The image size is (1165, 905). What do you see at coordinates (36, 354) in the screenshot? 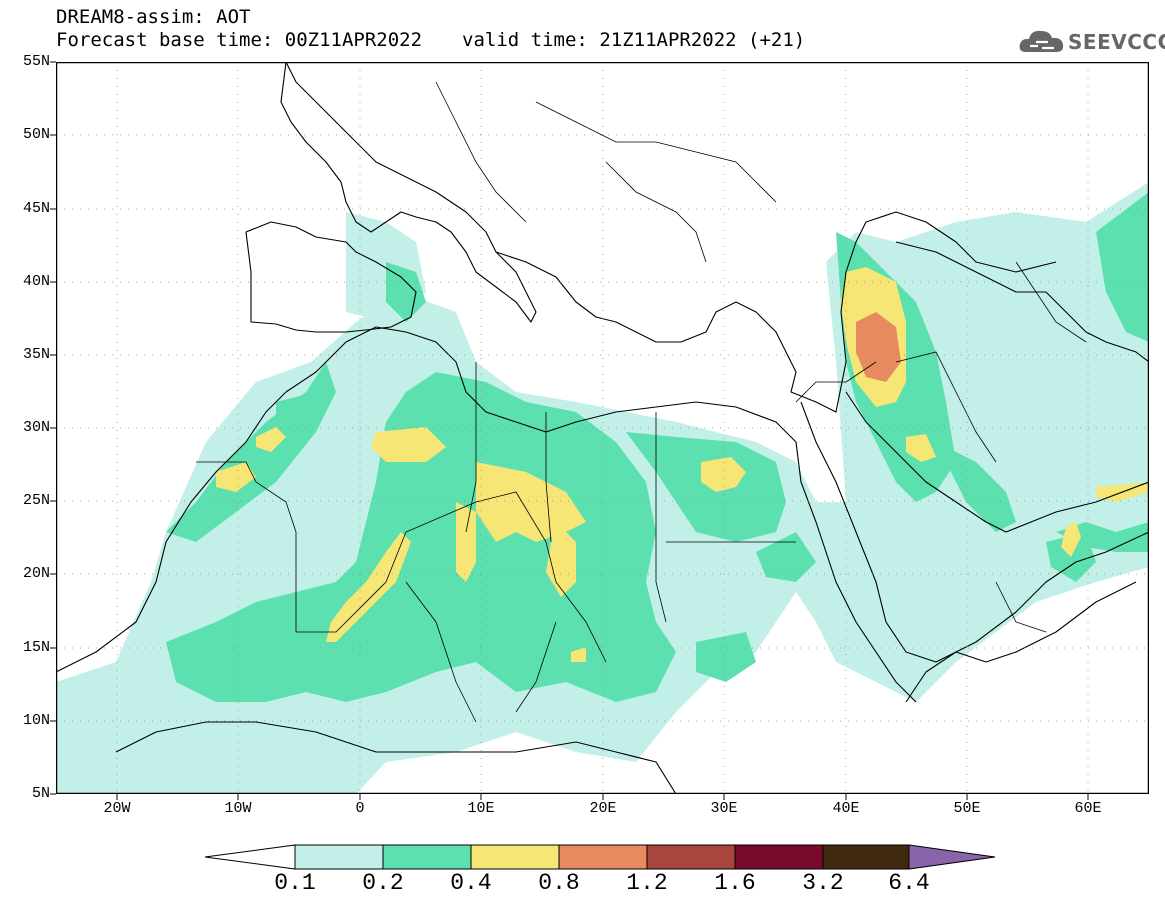
I see `lat-label-35n: 35N` at bounding box center [36, 354].